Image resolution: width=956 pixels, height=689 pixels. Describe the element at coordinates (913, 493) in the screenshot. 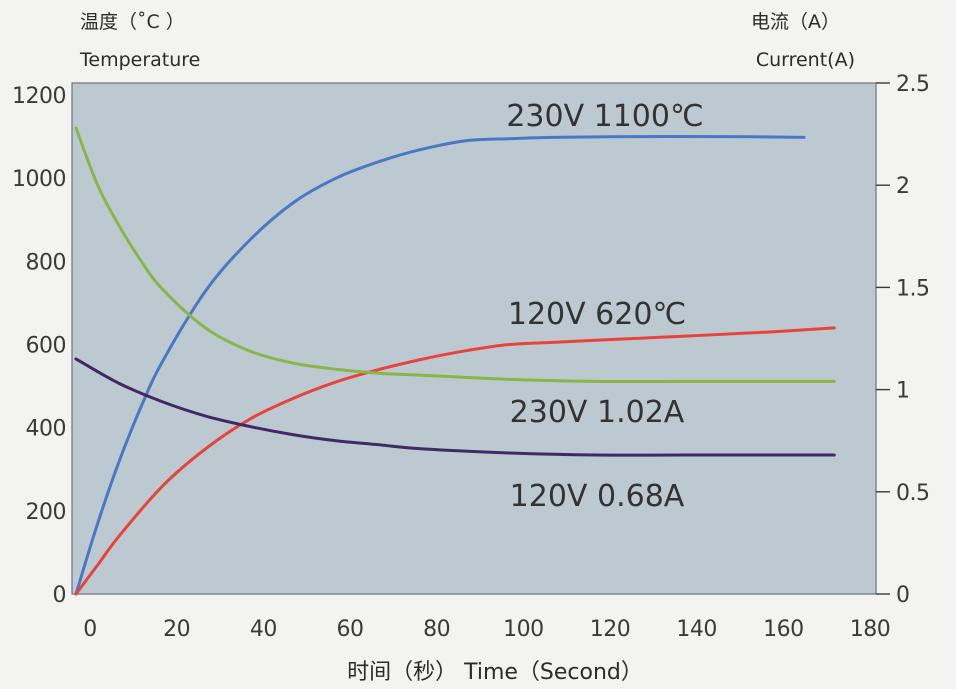

I see `right-tick-label: 0.5` at that location.